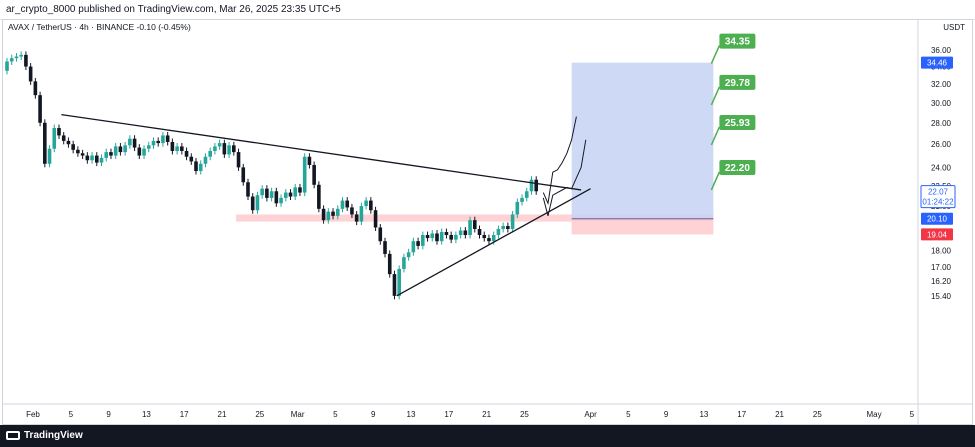 This screenshot has height=447, width=975. What do you see at coordinates (941, 167) in the screenshot?
I see `y-tick-label: 24.00` at bounding box center [941, 167].